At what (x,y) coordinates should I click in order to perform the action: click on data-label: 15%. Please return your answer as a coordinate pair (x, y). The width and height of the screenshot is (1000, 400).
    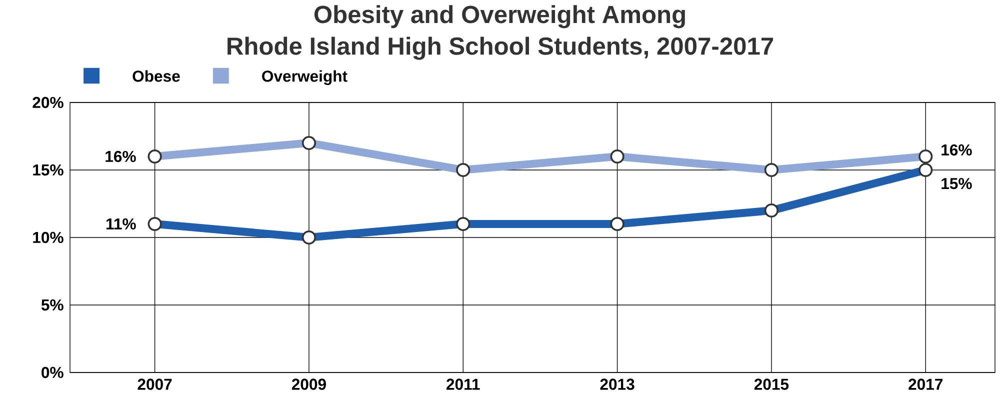
    Looking at the image, I should click on (957, 184).